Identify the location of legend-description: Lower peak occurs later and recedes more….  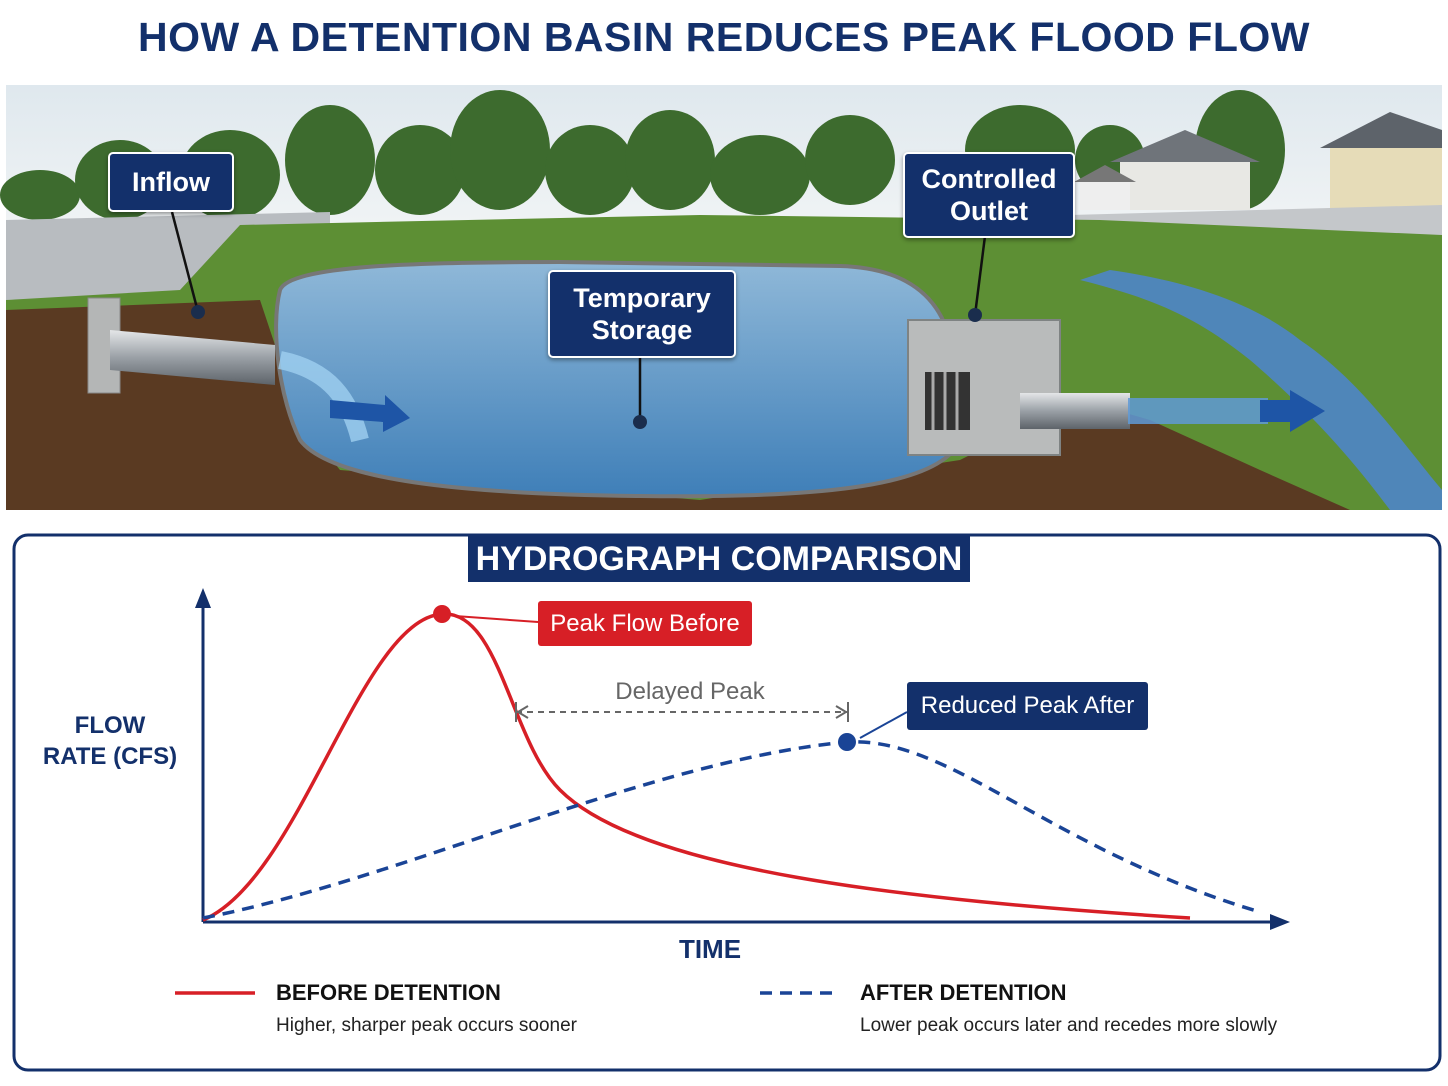
(1069, 1025).